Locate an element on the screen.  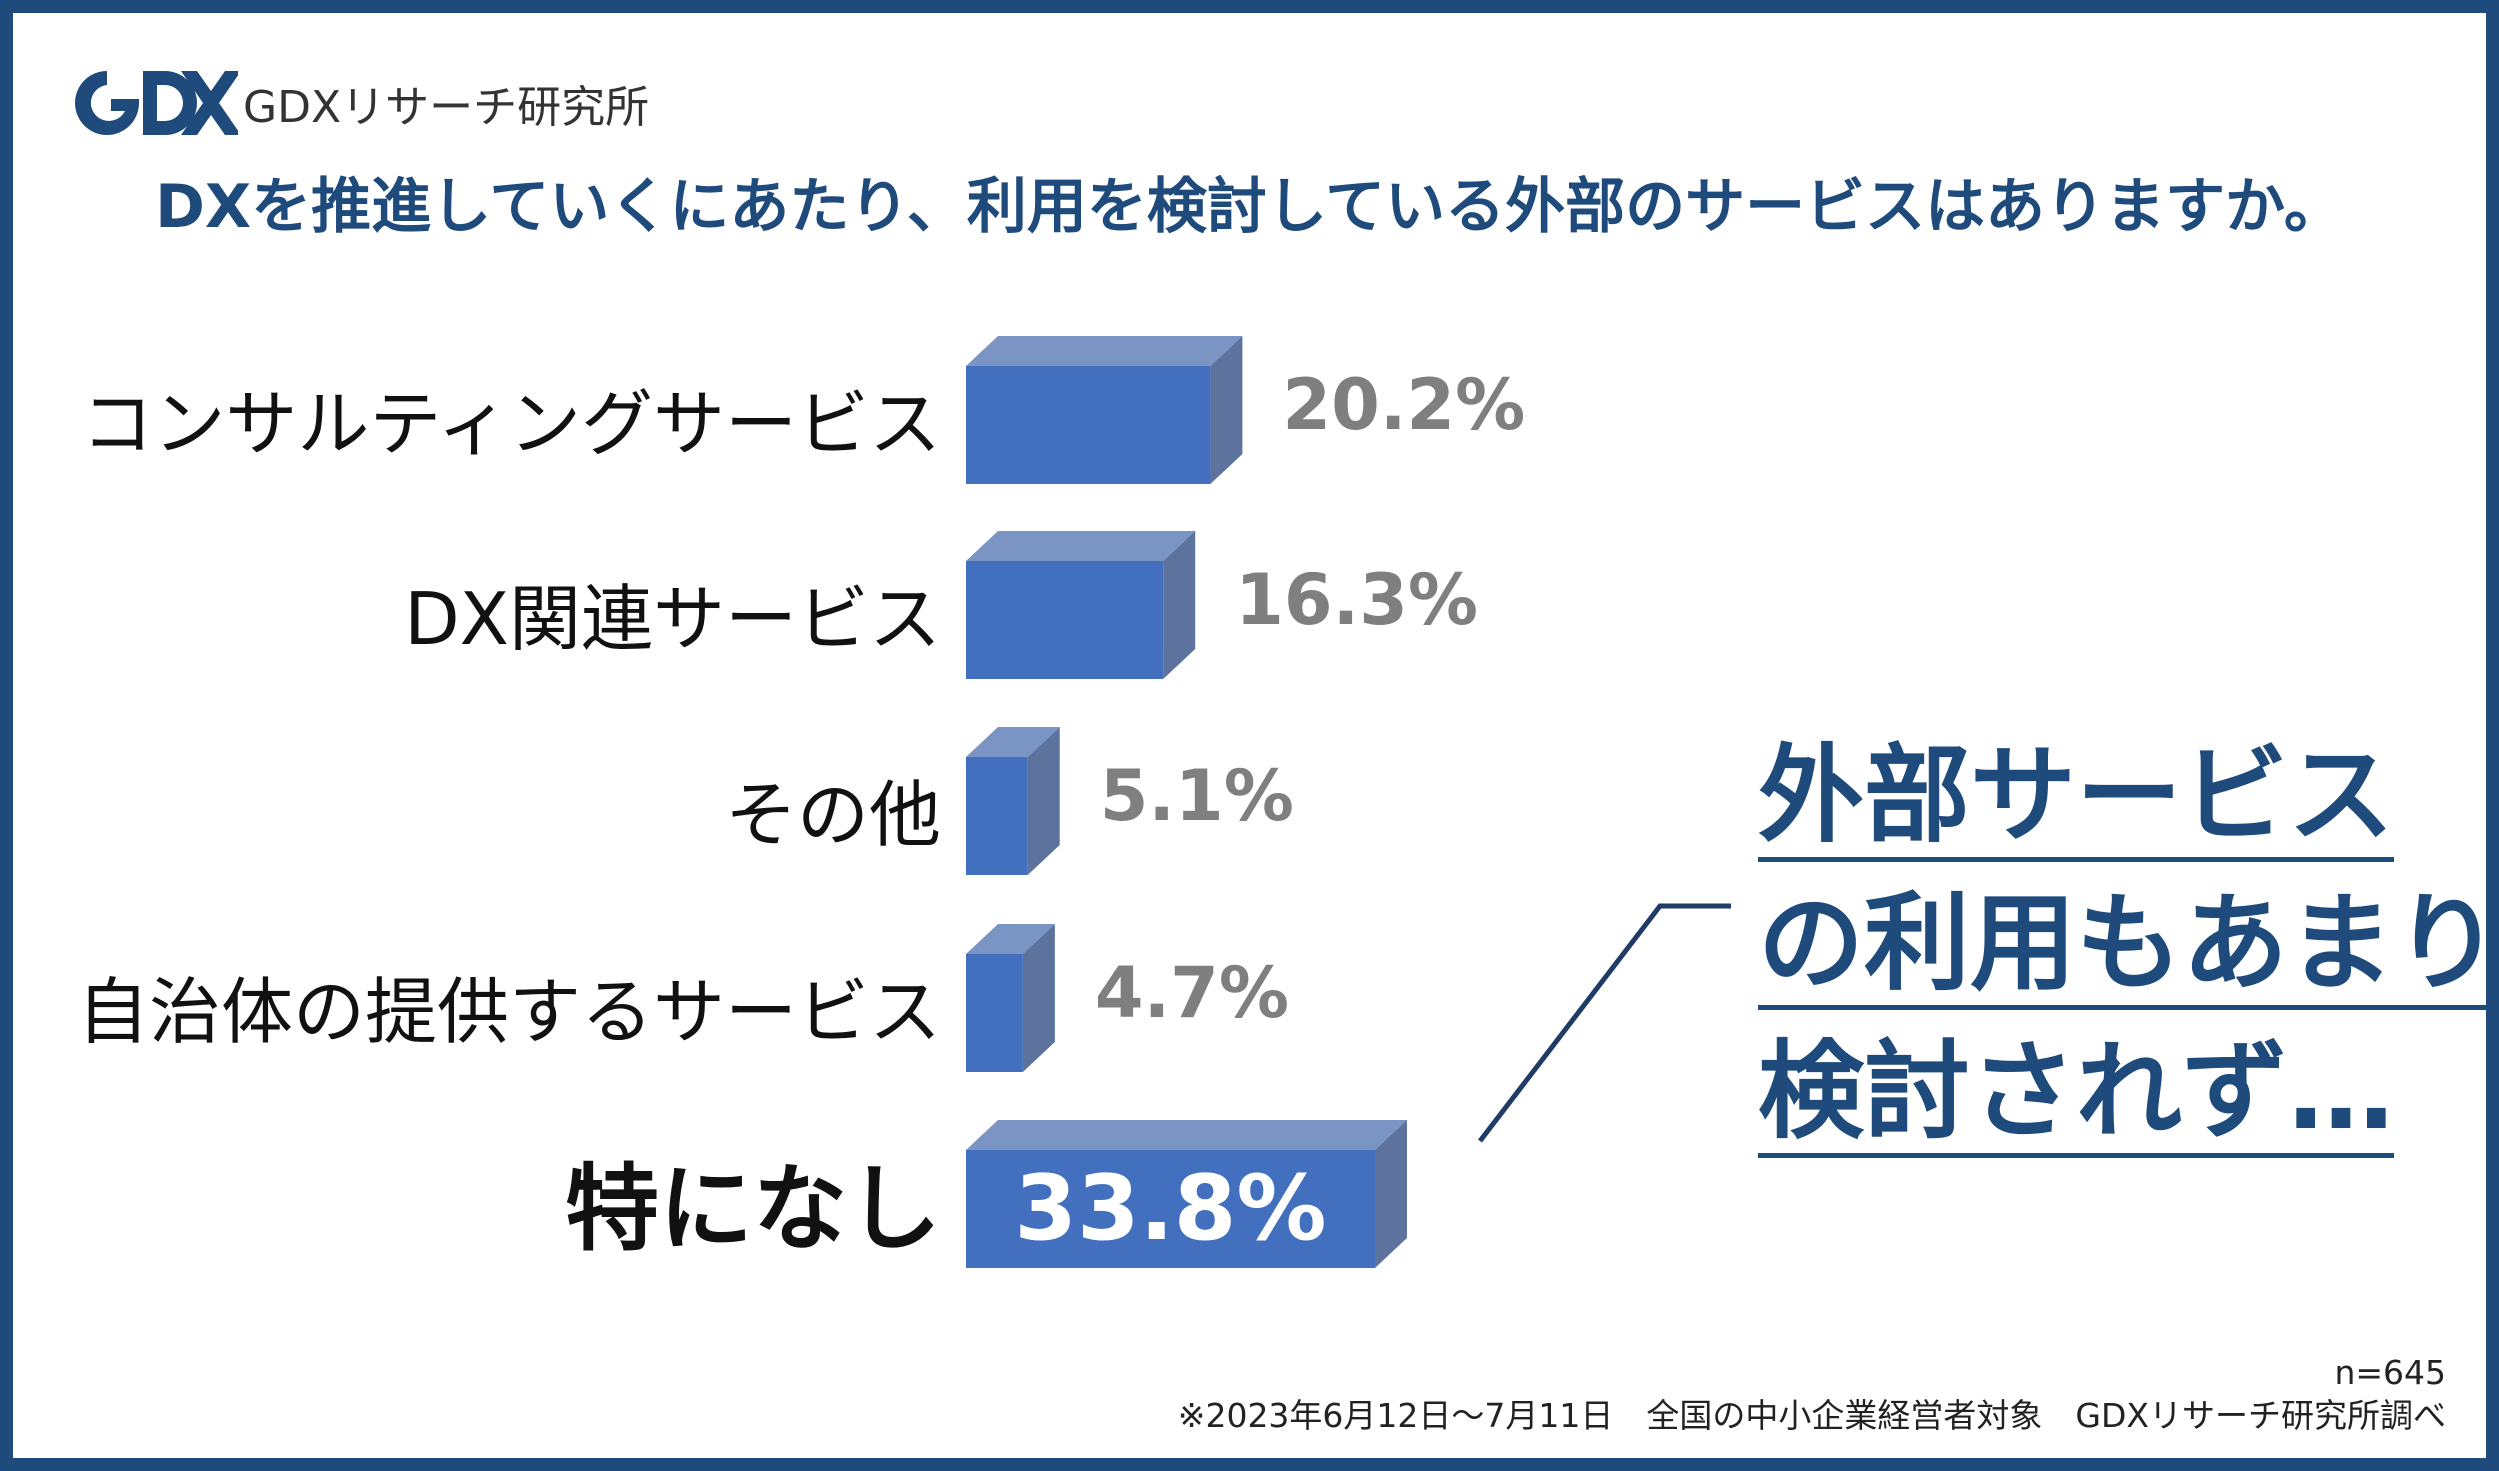
category-label: 特になし is located at coordinates (753, 1209).